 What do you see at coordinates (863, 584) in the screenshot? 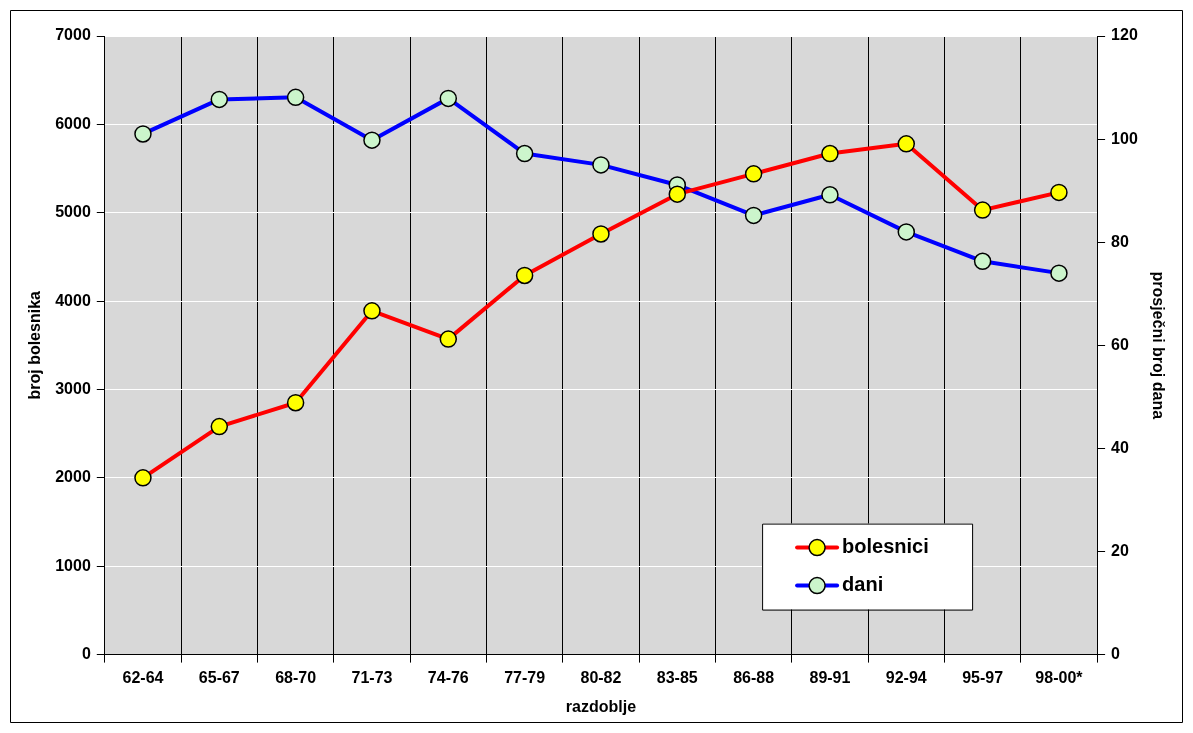
I see `legend-label: dani` at bounding box center [863, 584].